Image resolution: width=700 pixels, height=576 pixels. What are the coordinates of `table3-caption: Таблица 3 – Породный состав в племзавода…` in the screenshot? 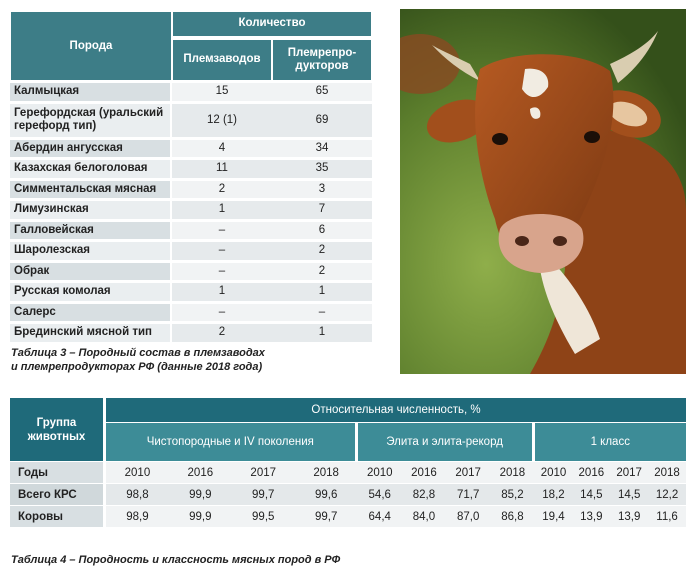 It's located at (191, 360).